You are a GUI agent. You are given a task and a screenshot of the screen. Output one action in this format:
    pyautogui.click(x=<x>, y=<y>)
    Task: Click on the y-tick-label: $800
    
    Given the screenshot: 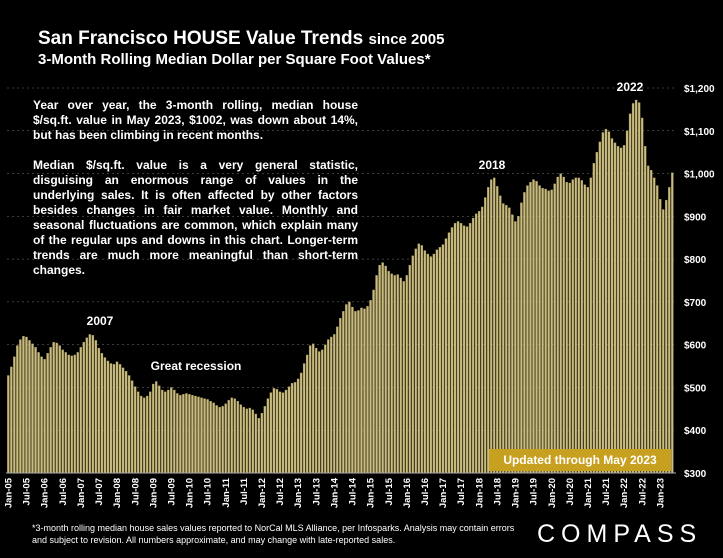 What is the action you would take?
    pyautogui.click(x=695, y=260)
    